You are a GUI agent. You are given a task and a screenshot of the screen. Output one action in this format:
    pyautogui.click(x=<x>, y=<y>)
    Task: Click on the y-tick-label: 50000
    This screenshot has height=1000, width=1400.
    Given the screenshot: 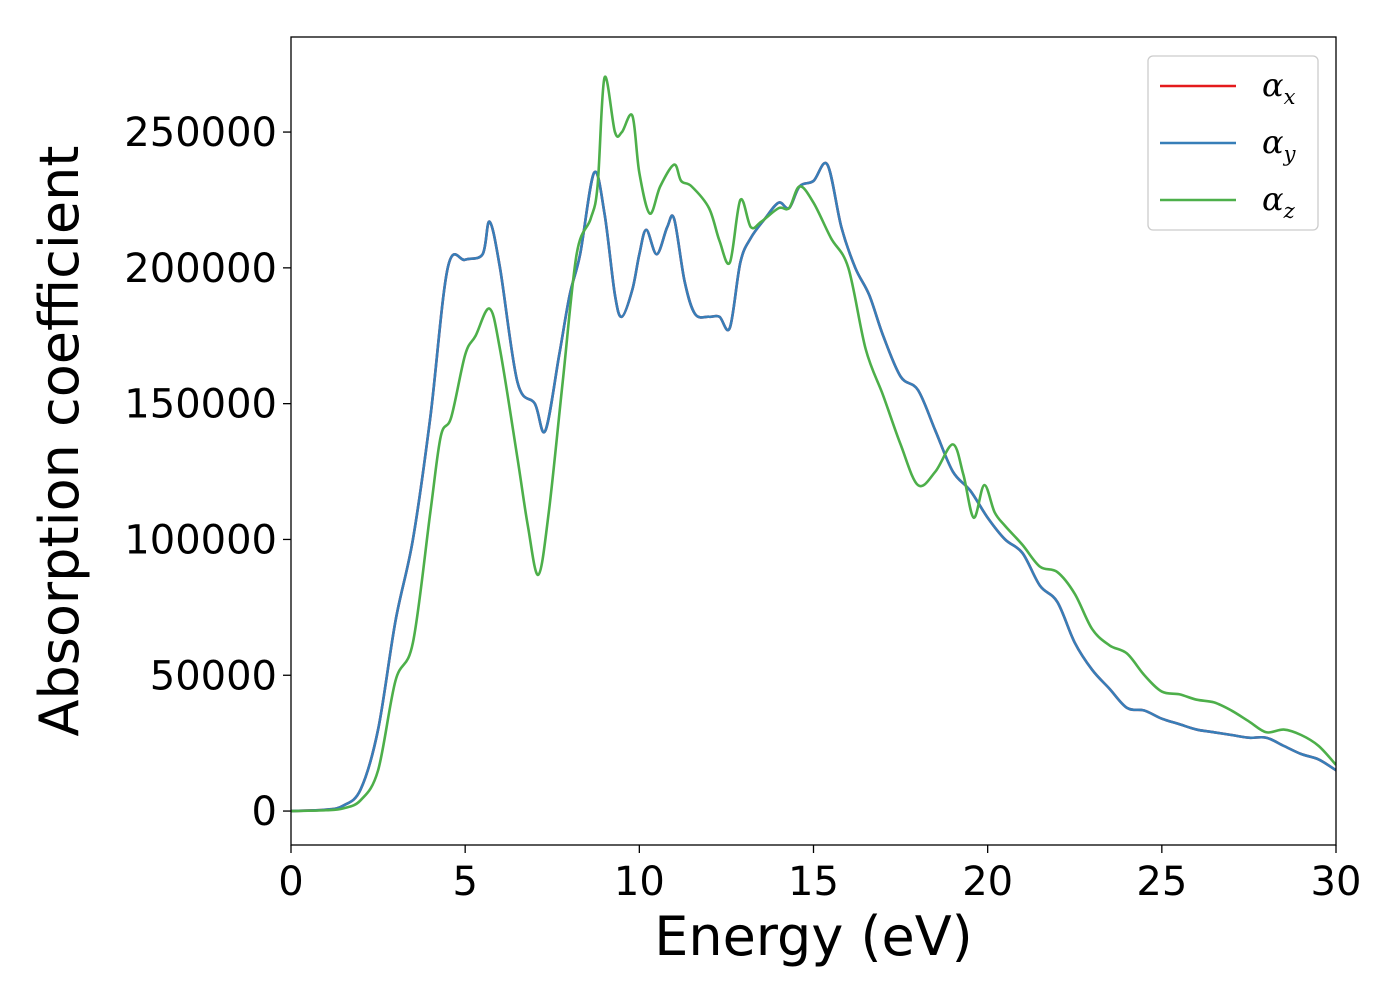 What is the action you would take?
    pyautogui.click(x=213, y=676)
    